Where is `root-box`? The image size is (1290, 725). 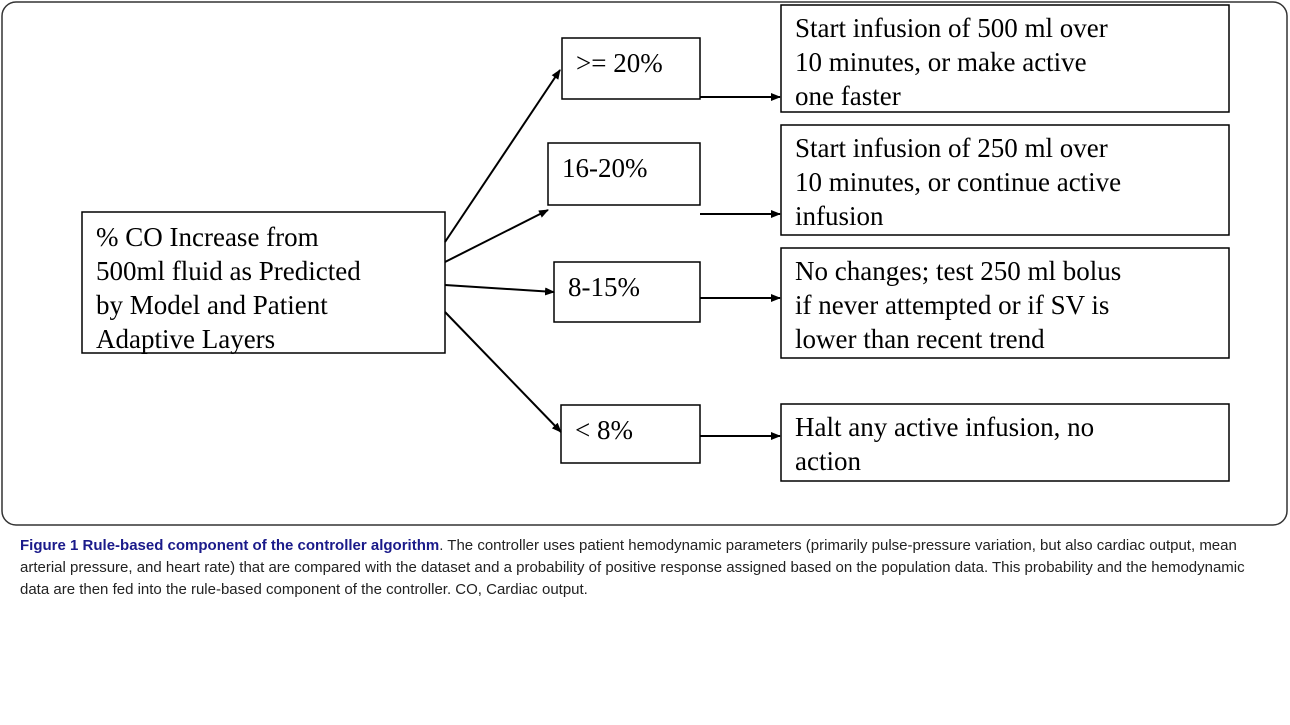 root-box is located at coordinates (263, 282).